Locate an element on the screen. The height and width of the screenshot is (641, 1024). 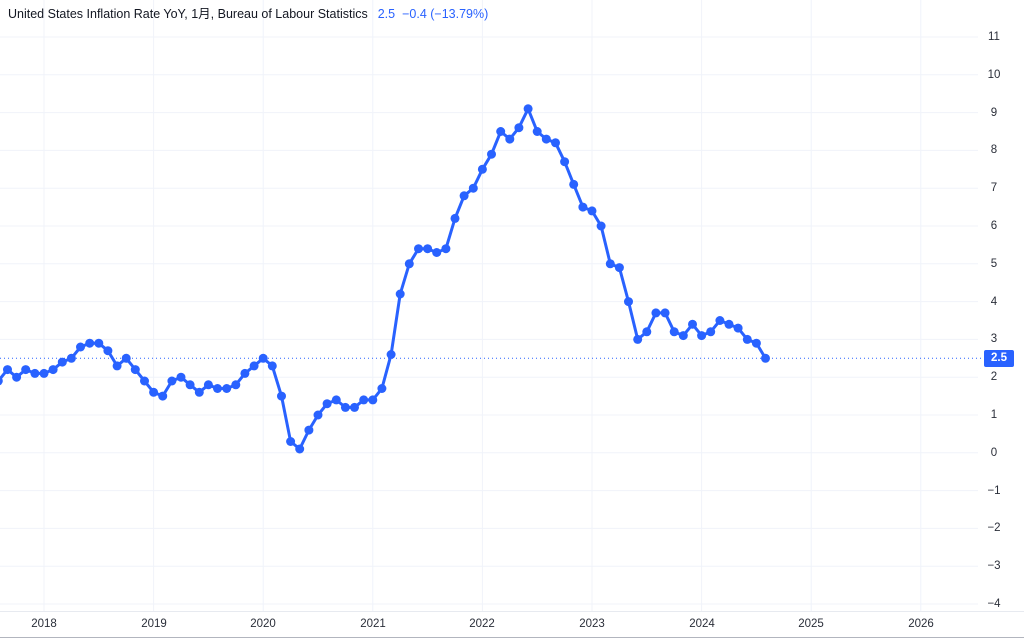
price-axis-label: −1 is located at coordinates (994, 490).